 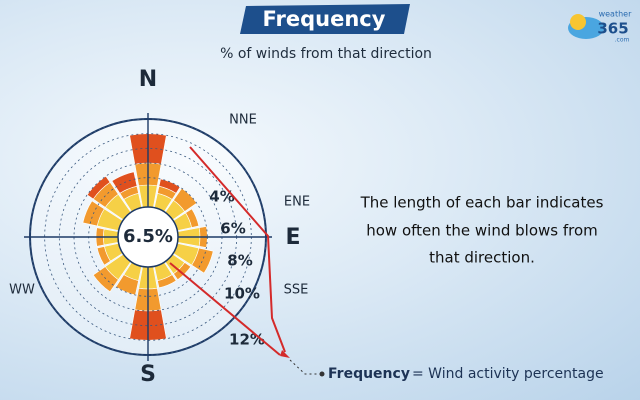 What do you see at coordinates (285, 354) in the screenshot?
I see `annotation-arrow` at bounding box center [285, 354].